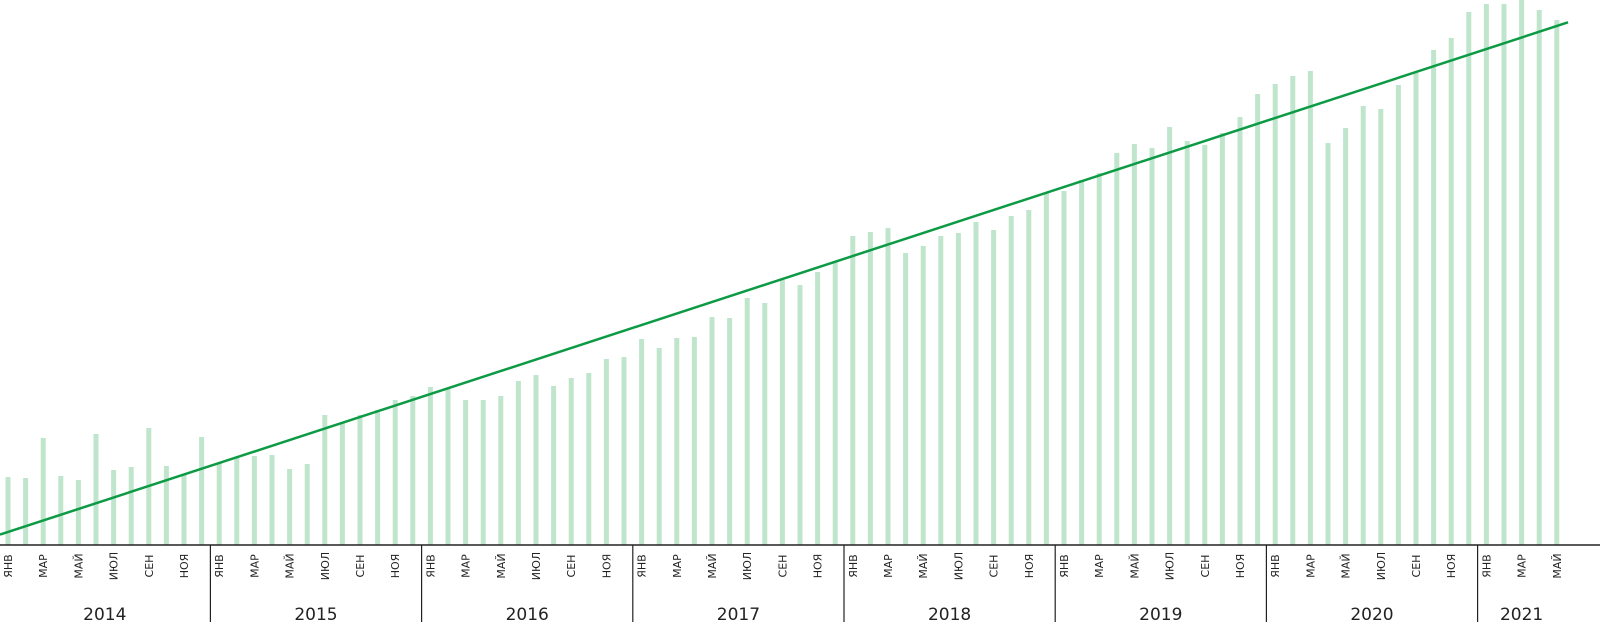 This screenshot has width=1600, height=635. What do you see at coordinates (1521, 615) in the screenshot?
I see `year-label: 2021` at bounding box center [1521, 615].